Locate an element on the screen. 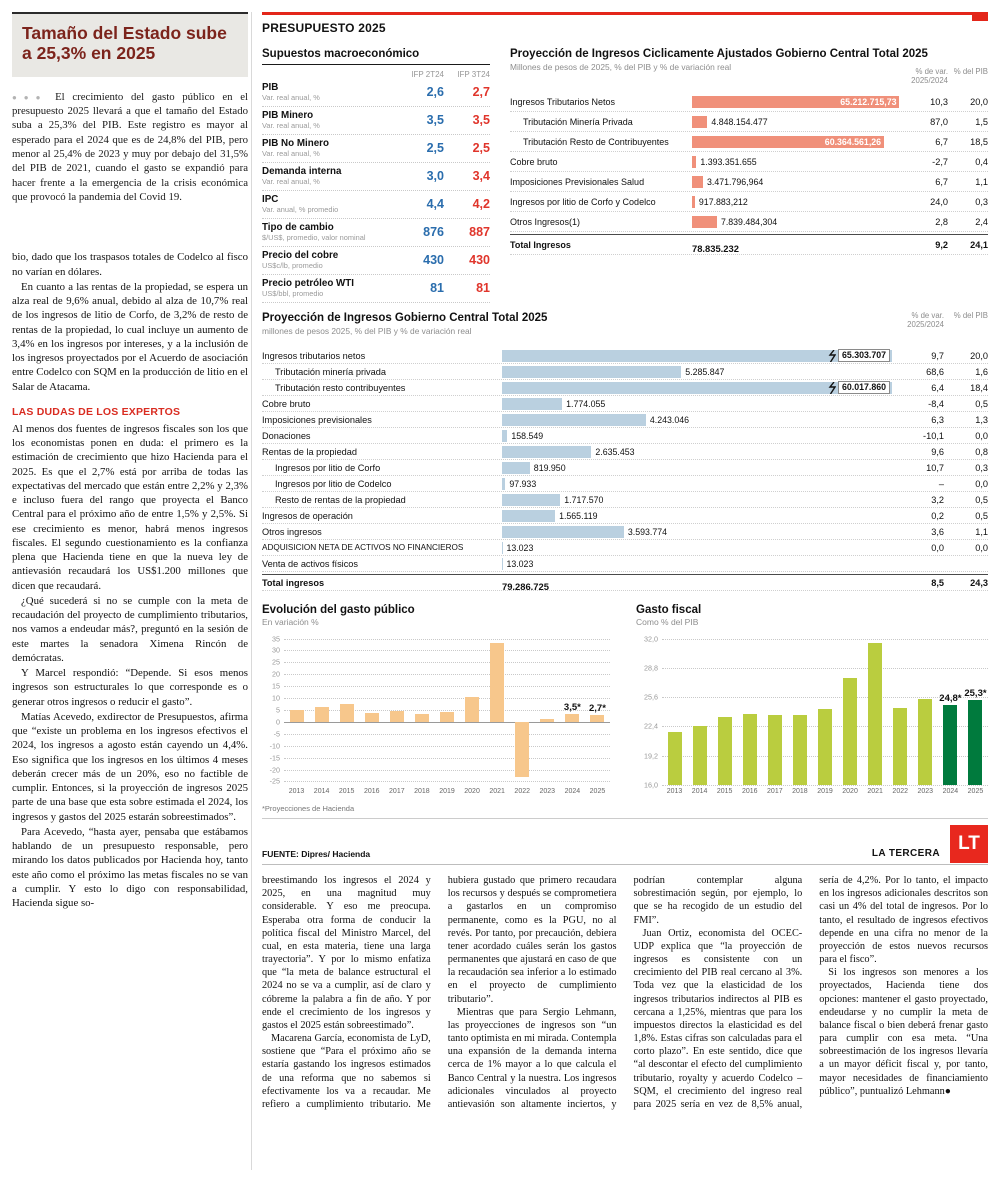 Image resolution: width=1000 pixels, height=1178 pixels. bar-value-label: 24,8* is located at coordinates (950, 698).